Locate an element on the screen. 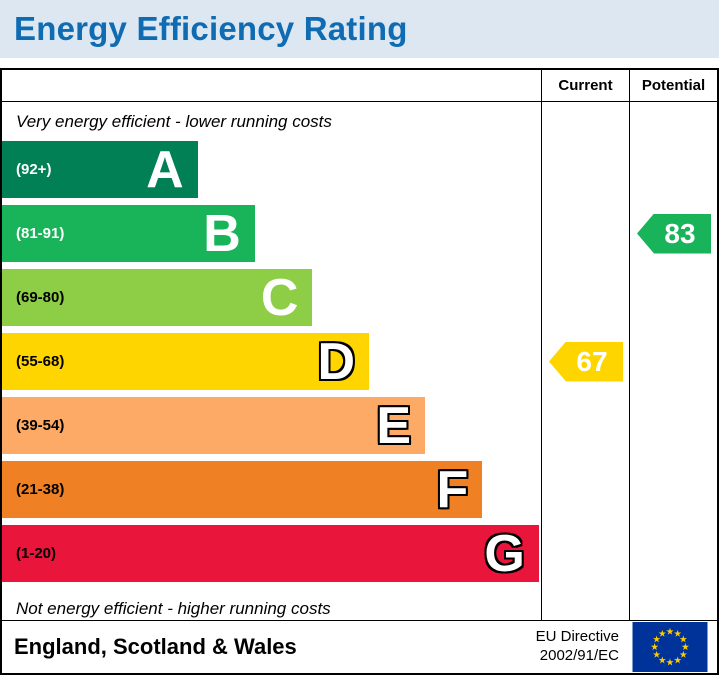 The height and width of the screenshot is (675, 719). band-range: (39-54) is located at coordinates (40, 425).